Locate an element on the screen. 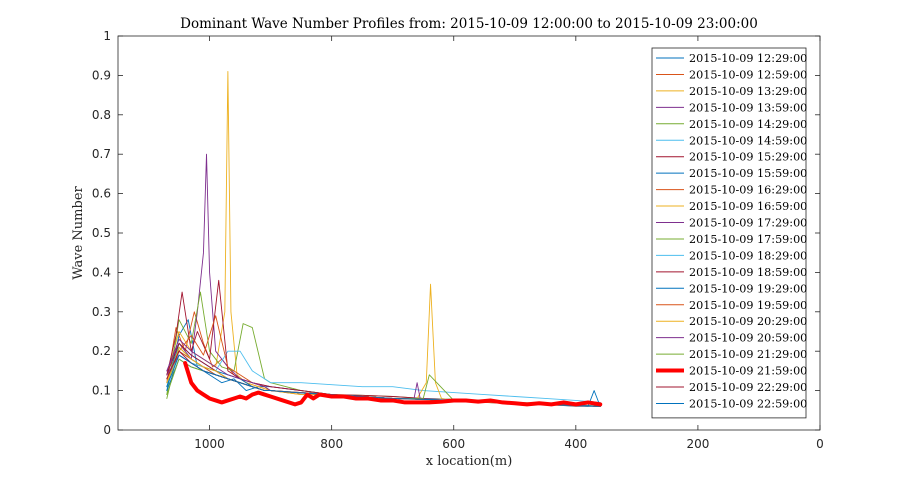 This screenshot has height=483, width=906. legend-entry-15: 2015-10-09 19:59:00 is located at coordinates (748, 305).